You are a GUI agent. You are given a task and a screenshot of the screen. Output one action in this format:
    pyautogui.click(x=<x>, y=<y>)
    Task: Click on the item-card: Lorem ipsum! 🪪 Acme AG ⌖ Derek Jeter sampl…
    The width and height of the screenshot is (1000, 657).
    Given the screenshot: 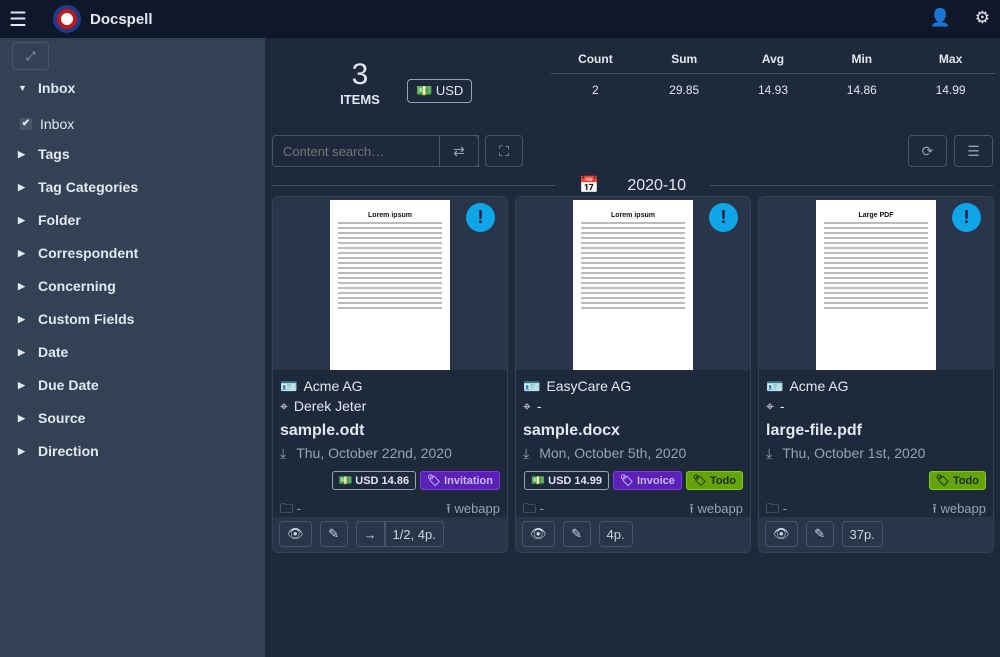 What is the action you would take?
    pyautogui.click(x=390, y=374)
    